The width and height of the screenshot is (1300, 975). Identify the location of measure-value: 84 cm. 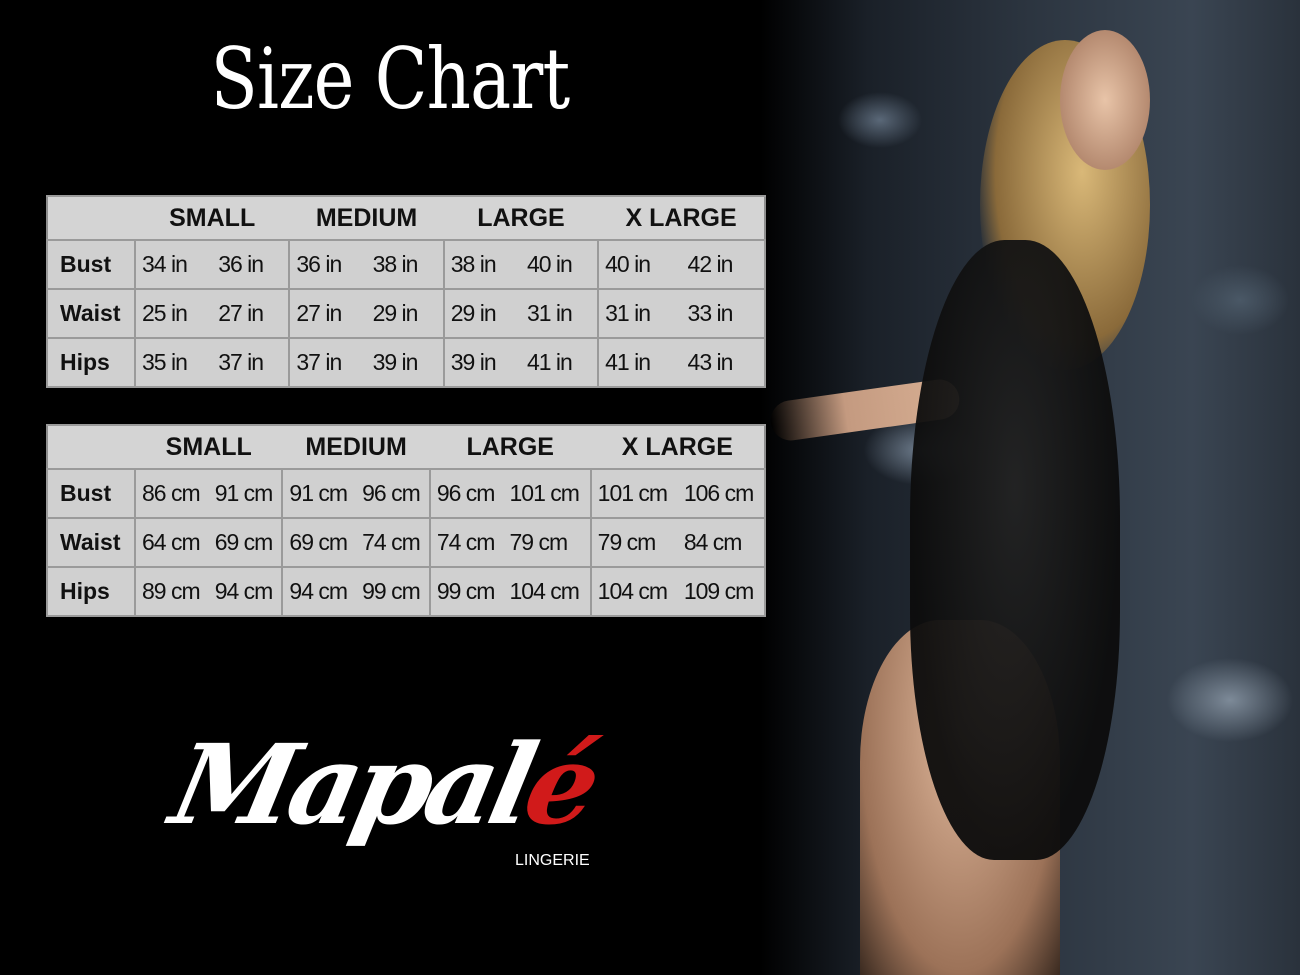
(722, 542).